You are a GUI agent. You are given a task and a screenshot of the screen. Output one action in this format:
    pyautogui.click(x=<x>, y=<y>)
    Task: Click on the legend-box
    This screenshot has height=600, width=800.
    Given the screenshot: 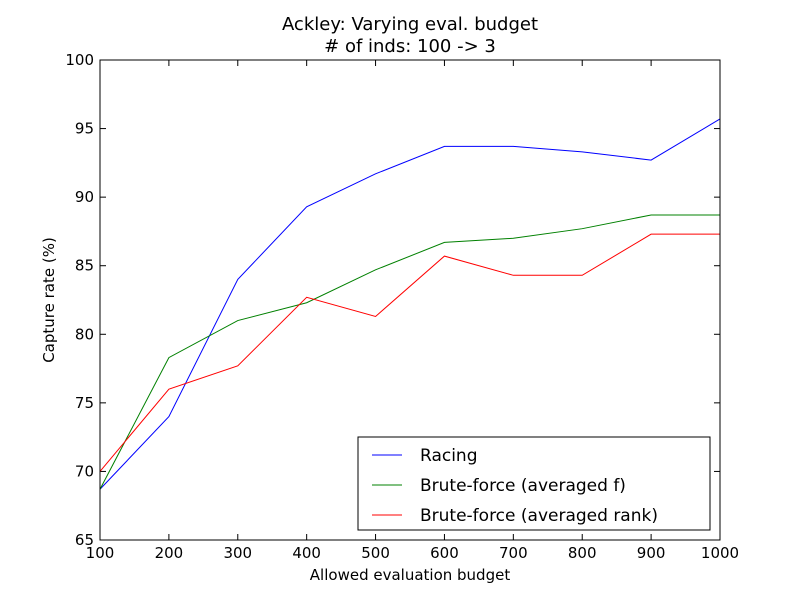 What is the action you would take?
    pyautogui.click(x=534, y=483)
    